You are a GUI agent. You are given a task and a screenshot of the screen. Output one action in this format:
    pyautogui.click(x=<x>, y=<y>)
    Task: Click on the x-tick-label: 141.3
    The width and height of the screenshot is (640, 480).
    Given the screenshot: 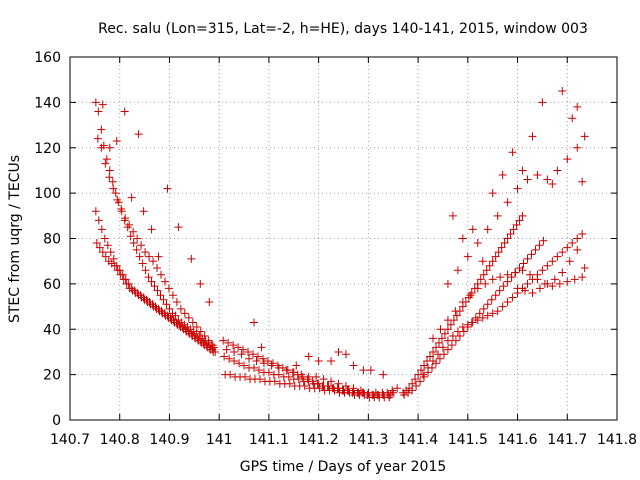 What is the action you would take?
    pyautogui.click(x=368, y=440)
    